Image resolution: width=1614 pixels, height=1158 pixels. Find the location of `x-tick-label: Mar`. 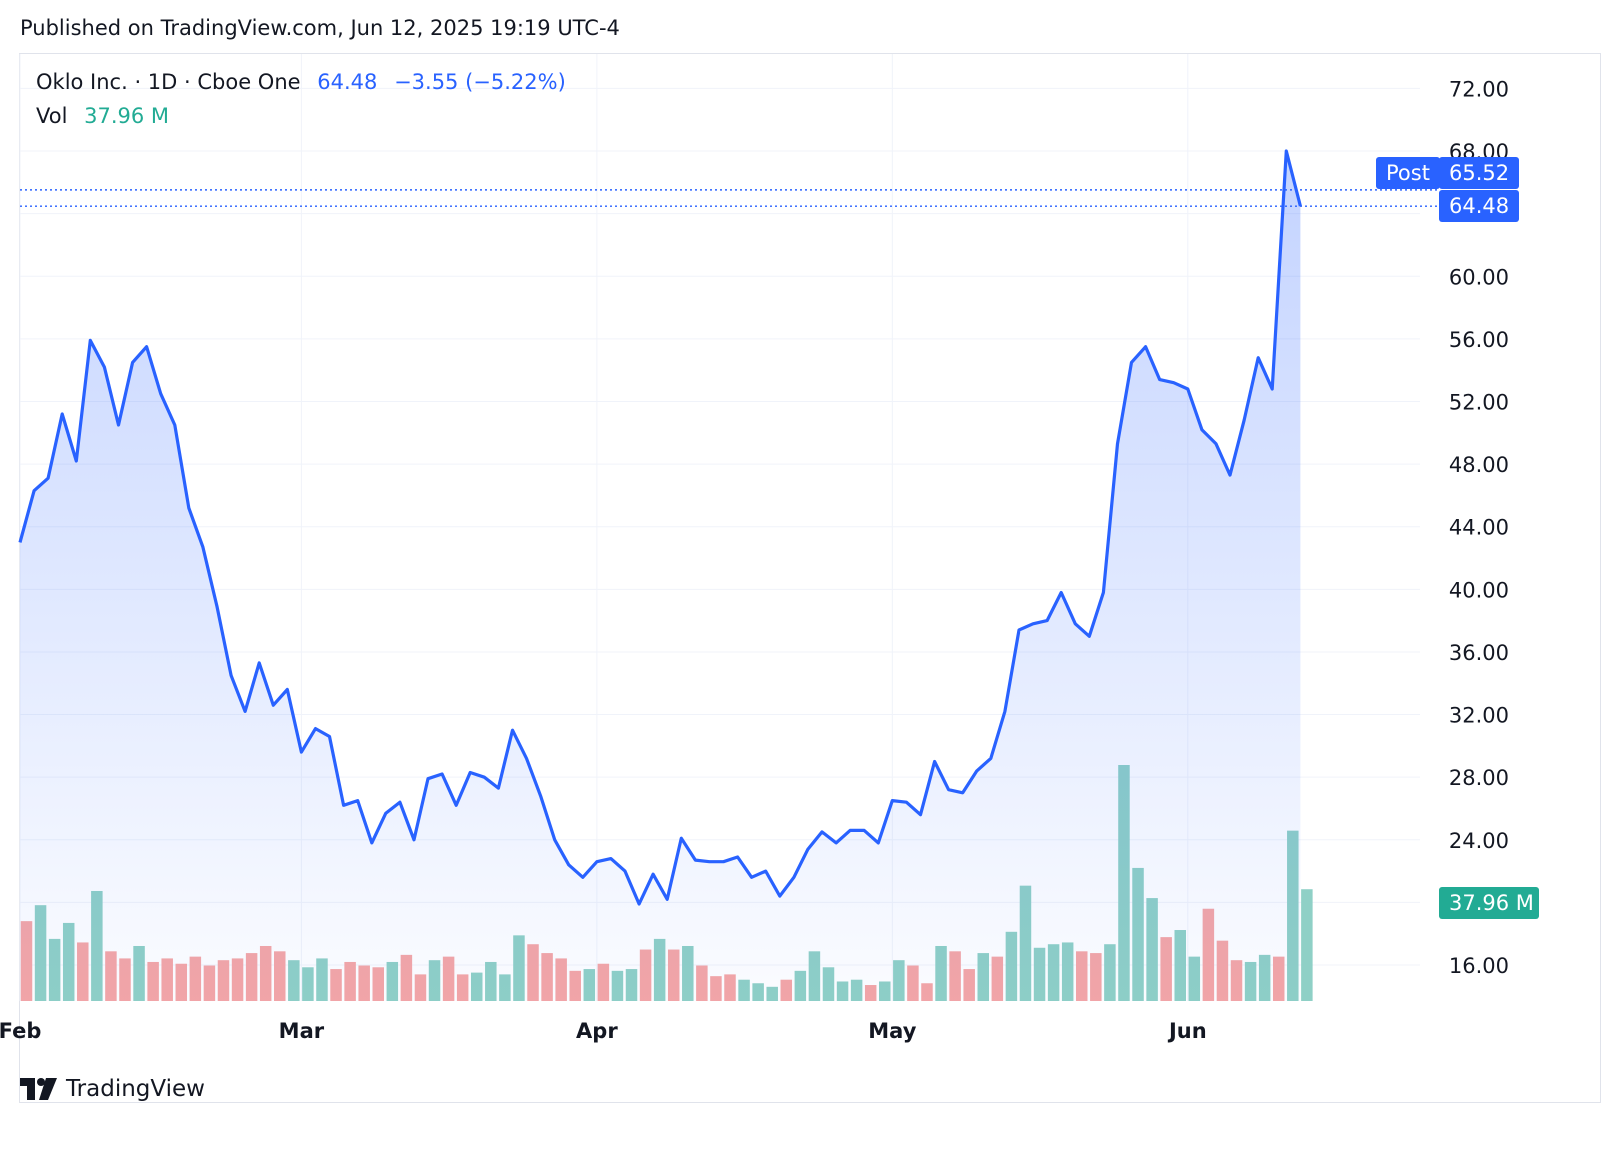

x-tick-label: Mar is located at coordinates (302, 1031).